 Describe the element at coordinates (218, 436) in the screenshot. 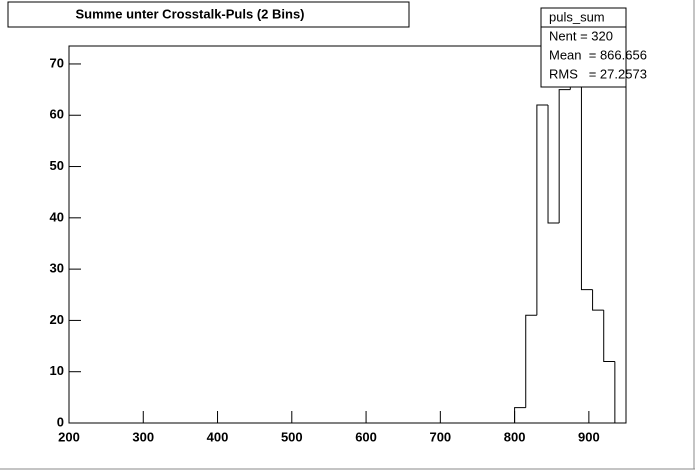

I see `x-tick-label: 400` at that location.